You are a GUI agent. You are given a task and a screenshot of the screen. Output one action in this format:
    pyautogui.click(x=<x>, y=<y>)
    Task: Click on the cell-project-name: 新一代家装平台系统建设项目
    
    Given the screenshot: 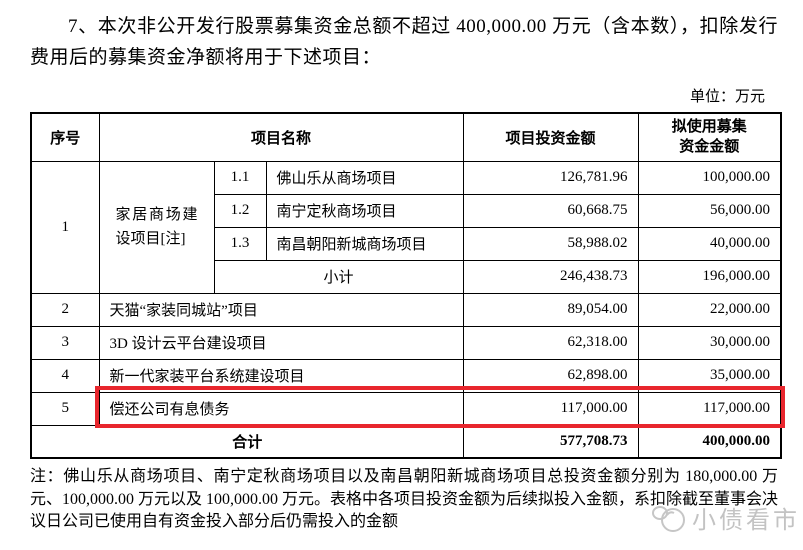 What is the action you would take?
    pyautogui.click(x=281, y=375)
    